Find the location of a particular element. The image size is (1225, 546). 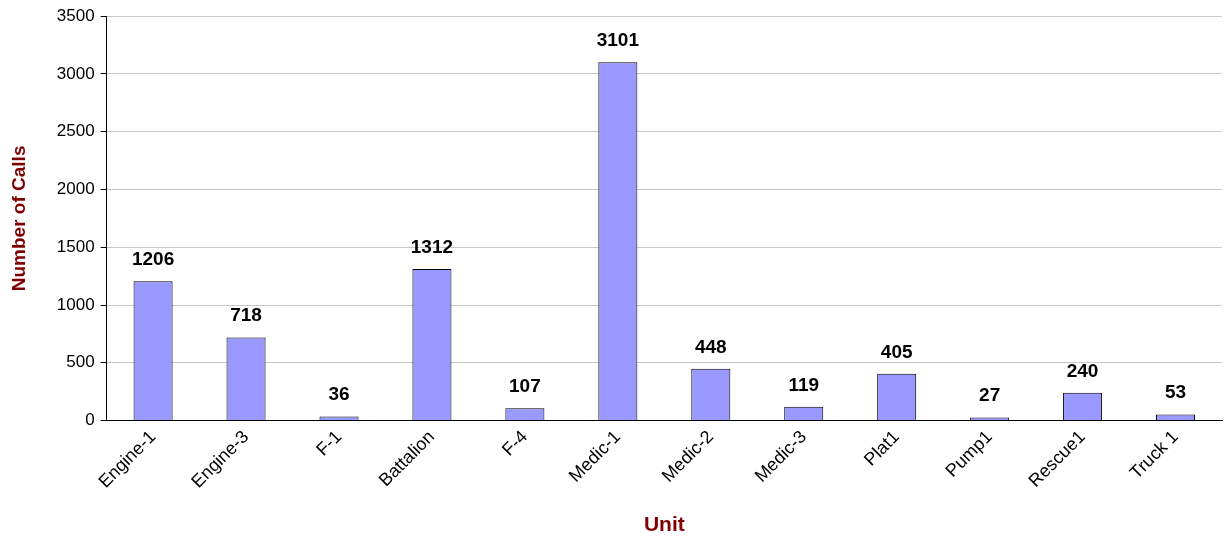

data-label: 36 is located at coordinates (339, 394).